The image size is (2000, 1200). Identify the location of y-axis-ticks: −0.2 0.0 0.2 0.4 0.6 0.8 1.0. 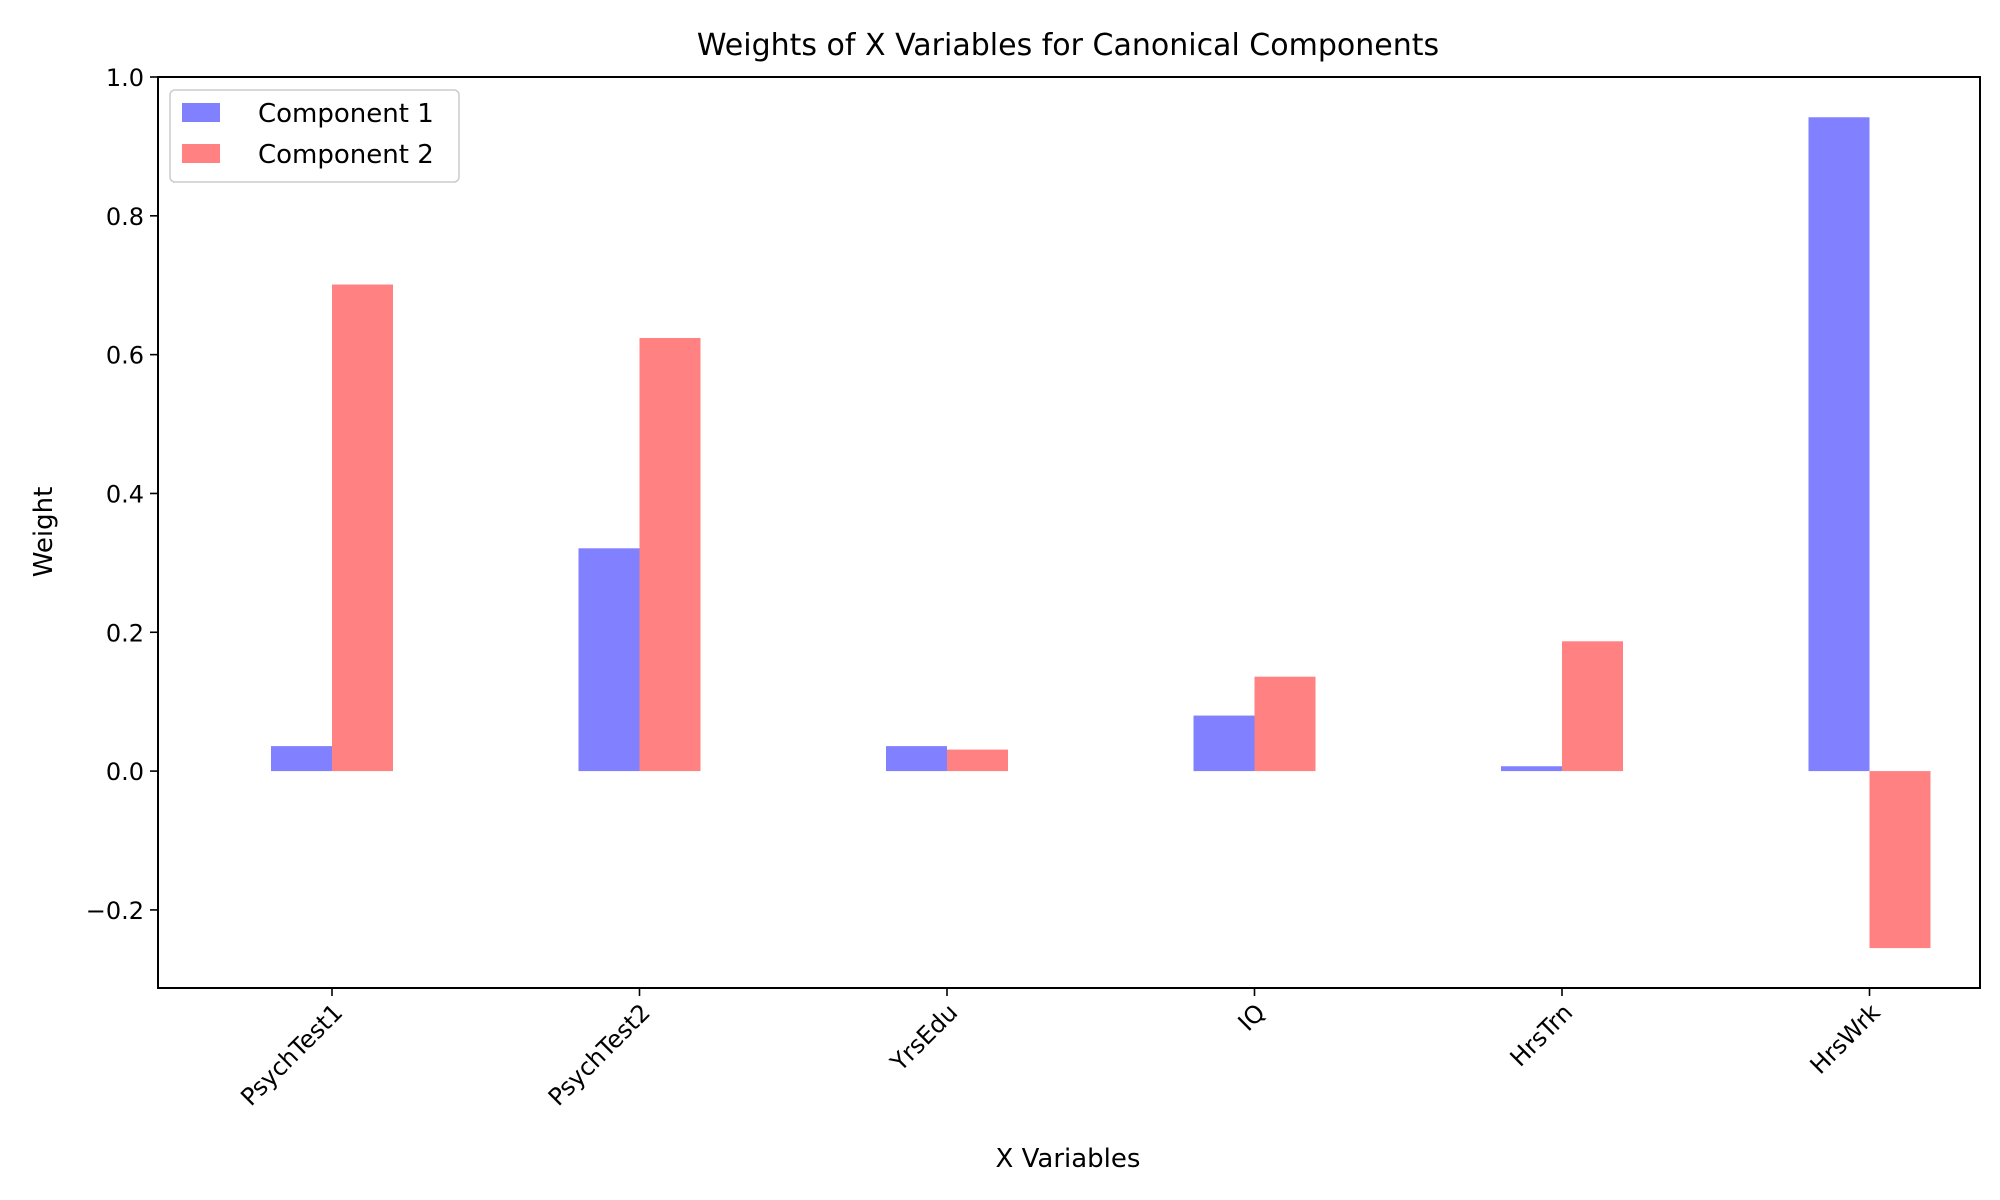
(122, 494).